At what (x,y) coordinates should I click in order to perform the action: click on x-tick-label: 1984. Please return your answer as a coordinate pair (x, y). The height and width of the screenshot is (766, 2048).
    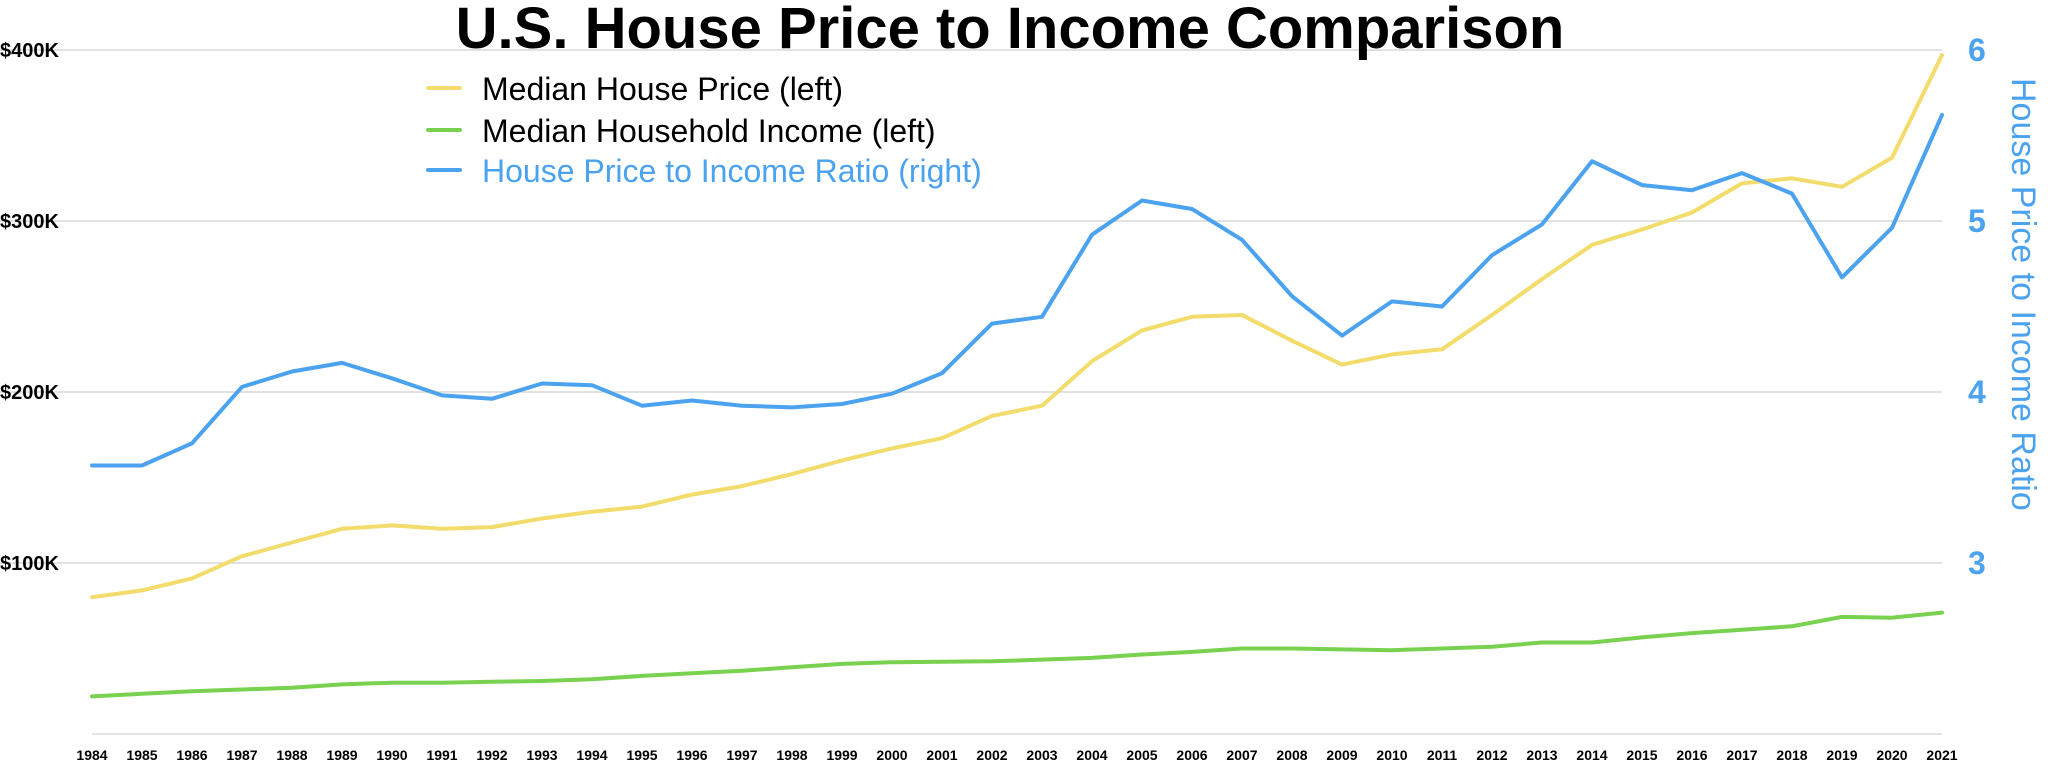
    Looking at the image, I should click on (91, 755).